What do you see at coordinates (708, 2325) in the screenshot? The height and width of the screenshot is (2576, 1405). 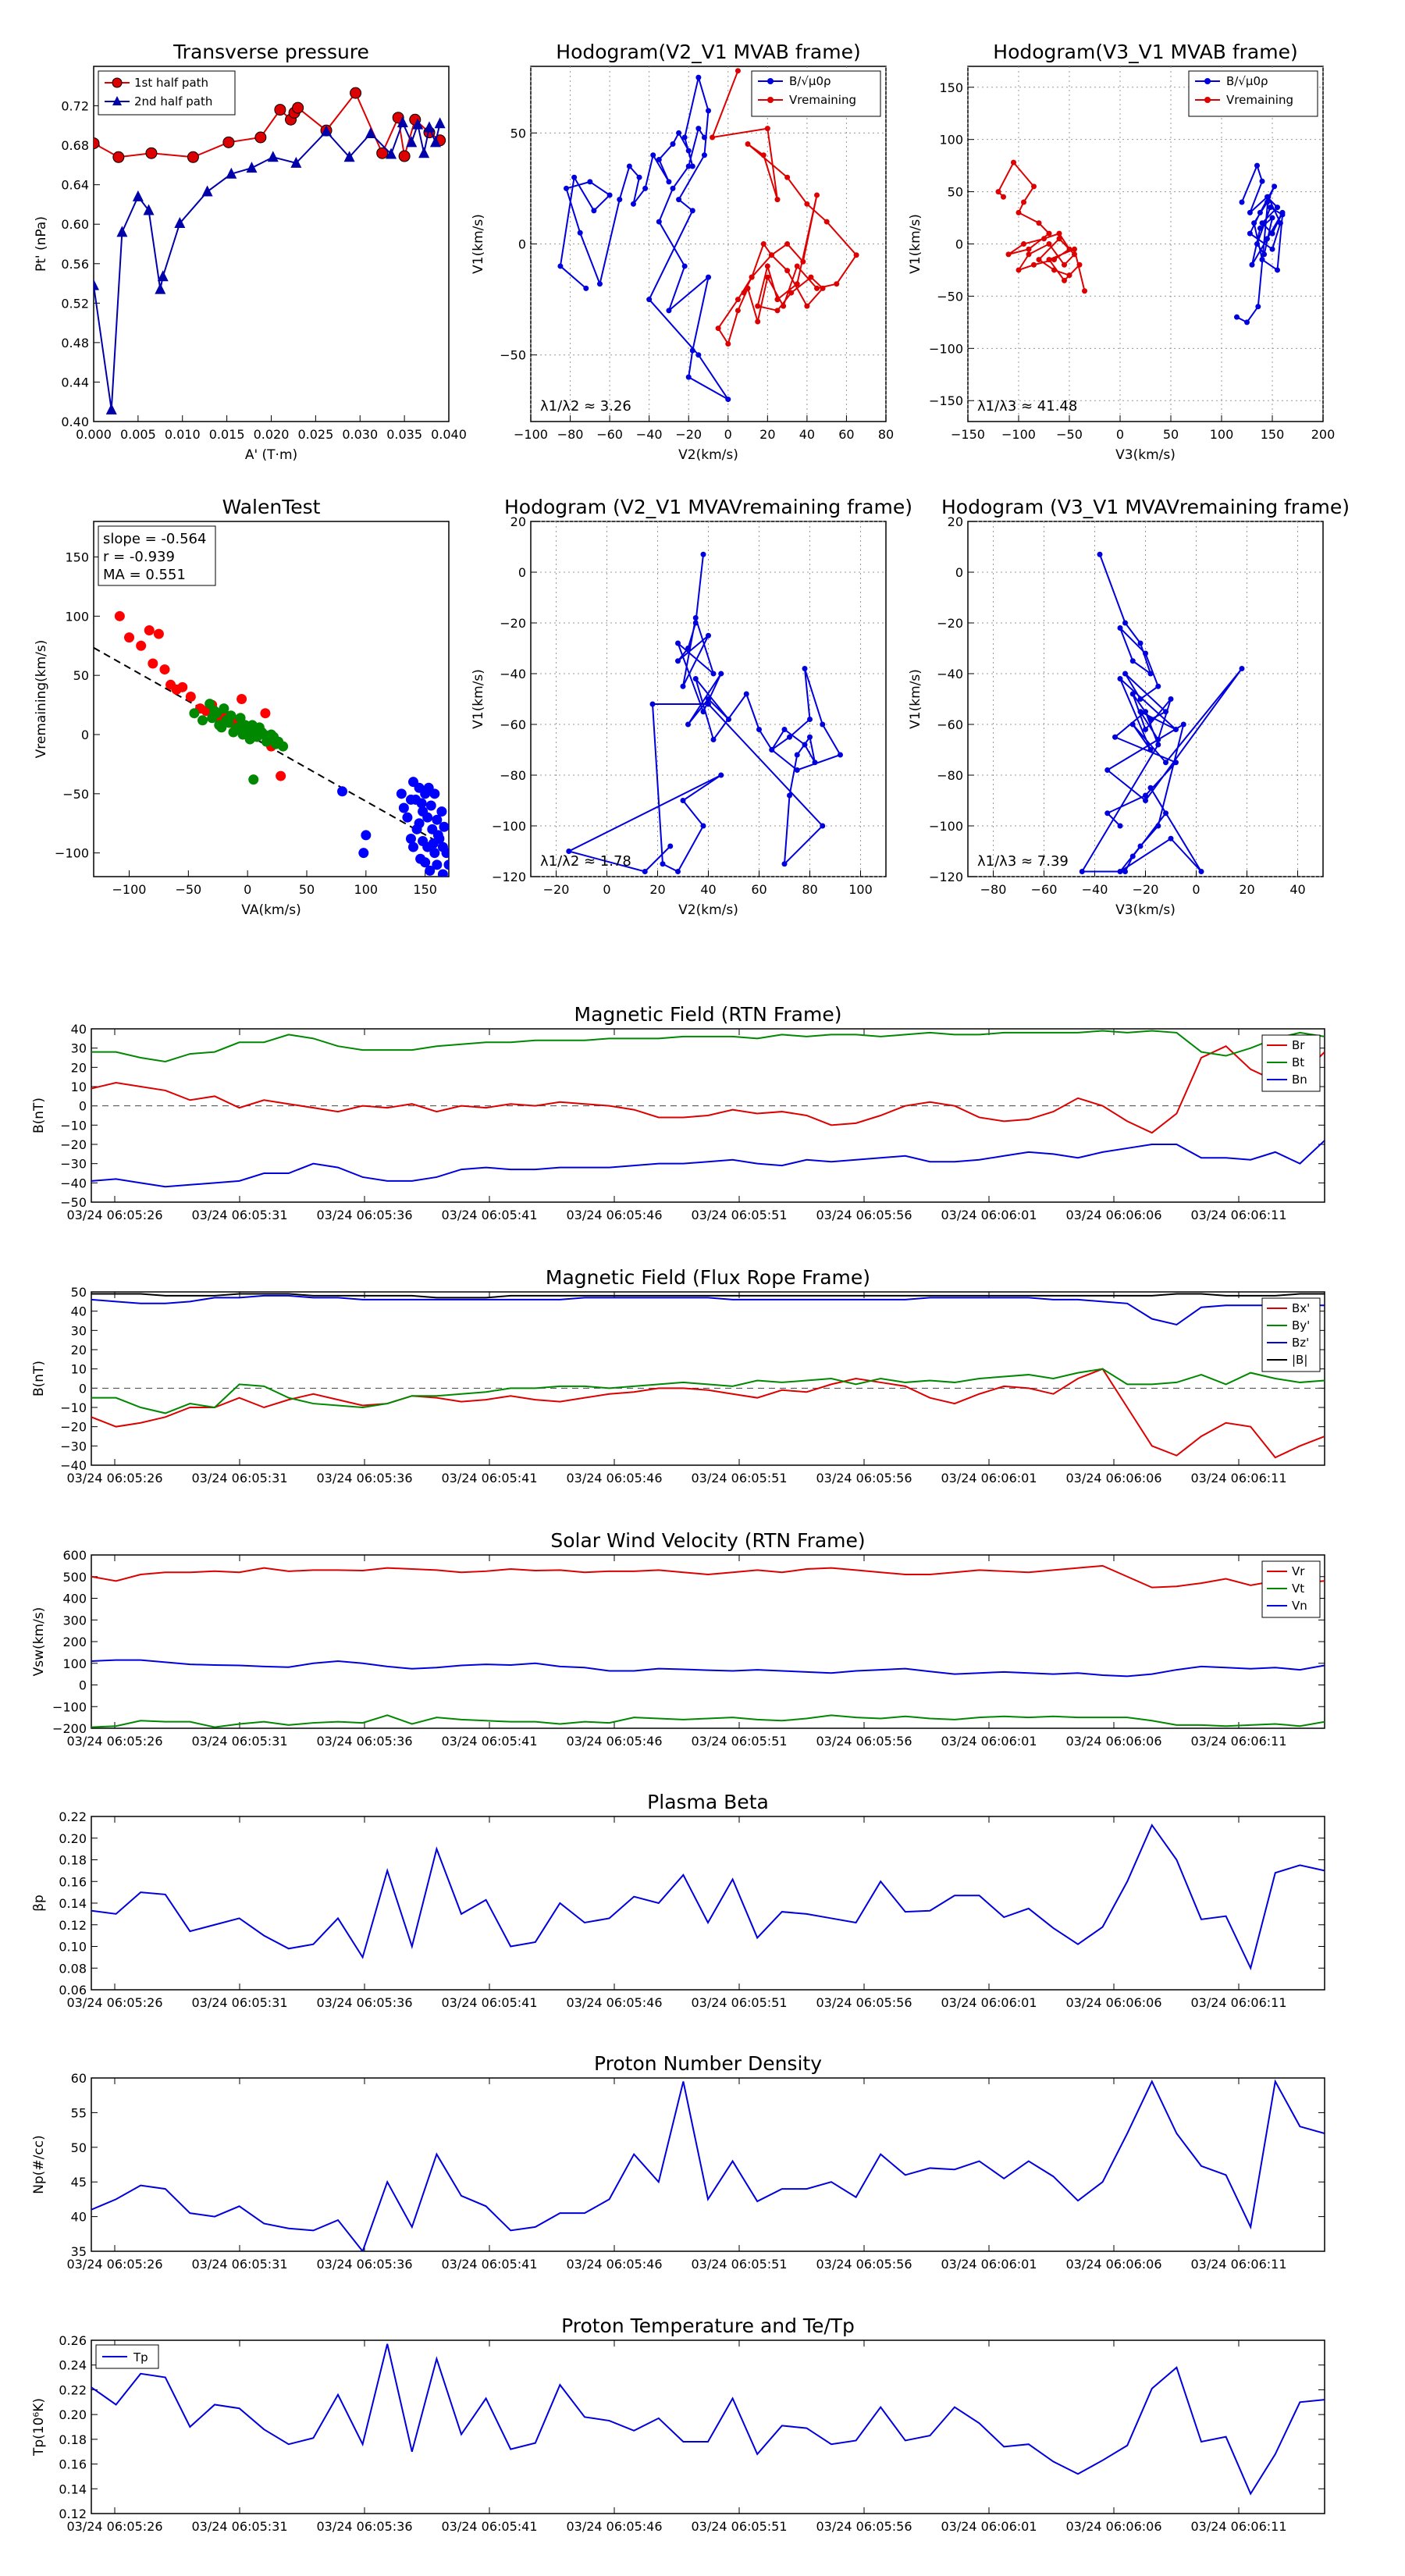 I see `chart-title: Proton Temperature and Te/Tp` at bounding box center [708, 2325].